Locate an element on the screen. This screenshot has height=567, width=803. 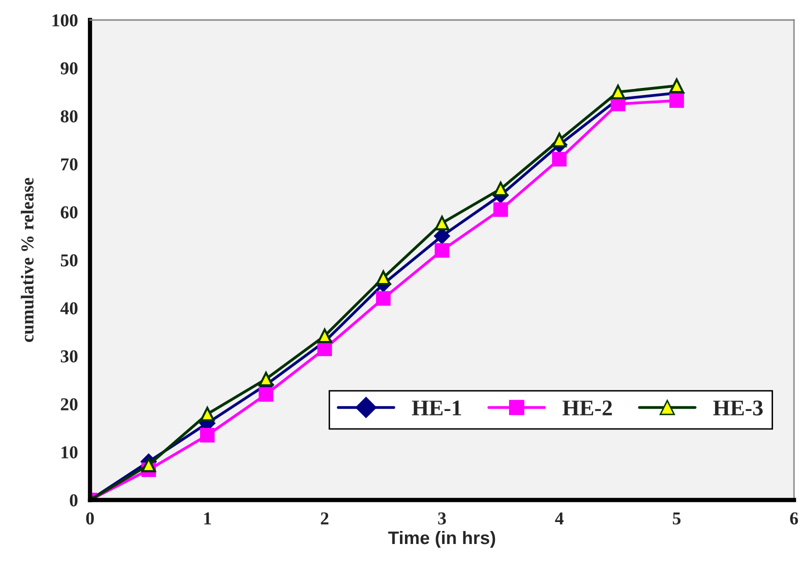
y-tick-label: 80 is located at coordinates (69, 116).